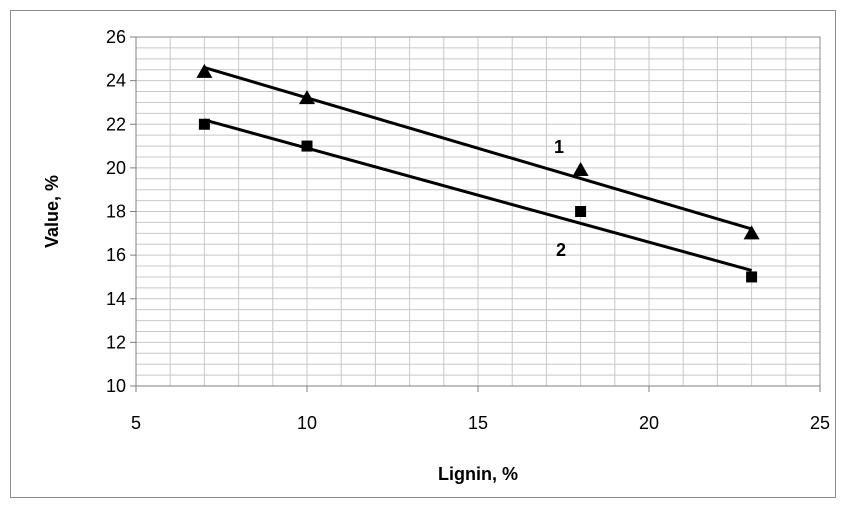 The width and height of the screenshot is (843, 507). Describe the element at coordinates (116, 81) in the screenshot. I see `y-tick-label: 24` at that location.